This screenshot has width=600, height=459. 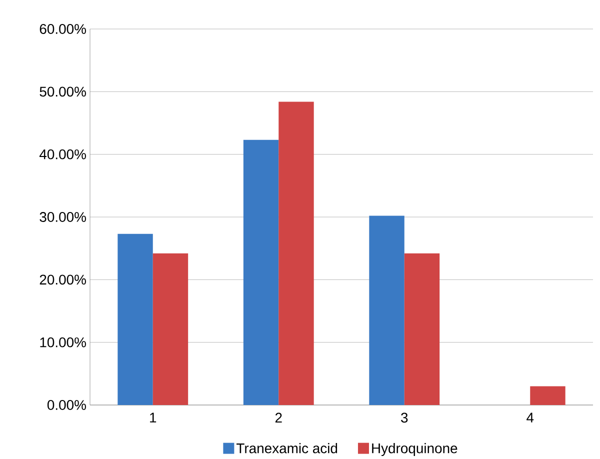 What do you see at coordinates (63, 91) in the screenshot?
I see `y-tick-label: 50.00%` at bounding box center [63, 91].